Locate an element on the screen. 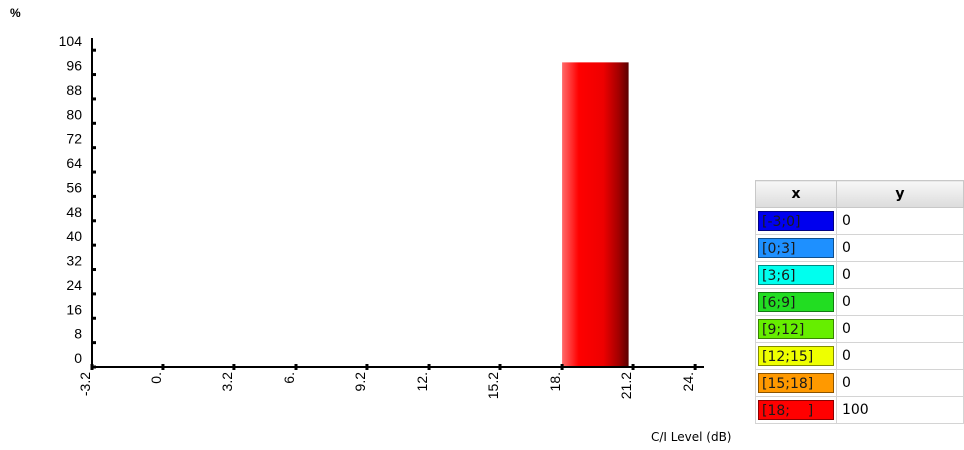  legend-range-label: [-3;0] is located at coordinates (796, 221).